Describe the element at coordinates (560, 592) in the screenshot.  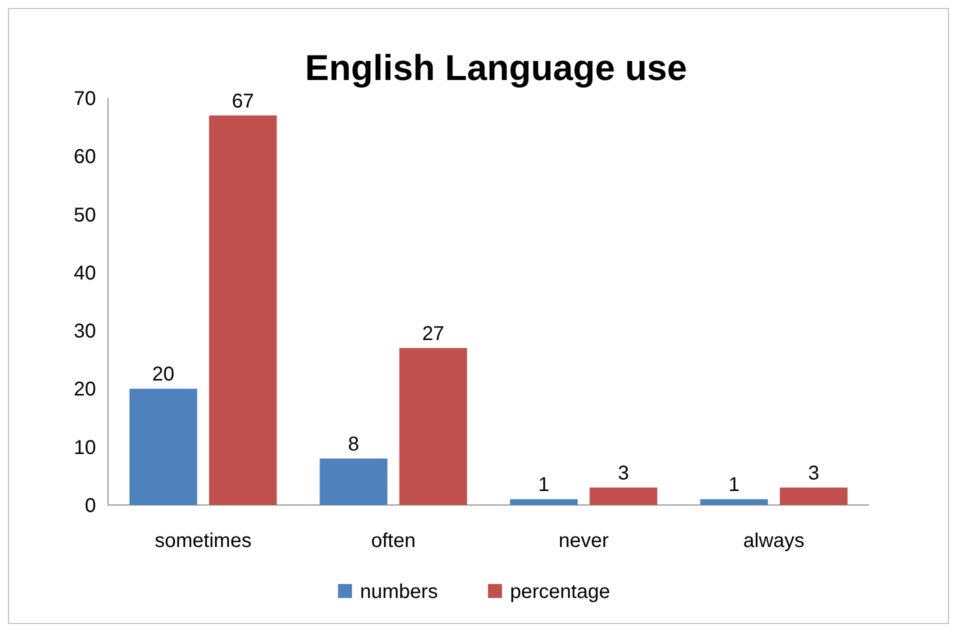
I see `legend-label: percentage` at that location.